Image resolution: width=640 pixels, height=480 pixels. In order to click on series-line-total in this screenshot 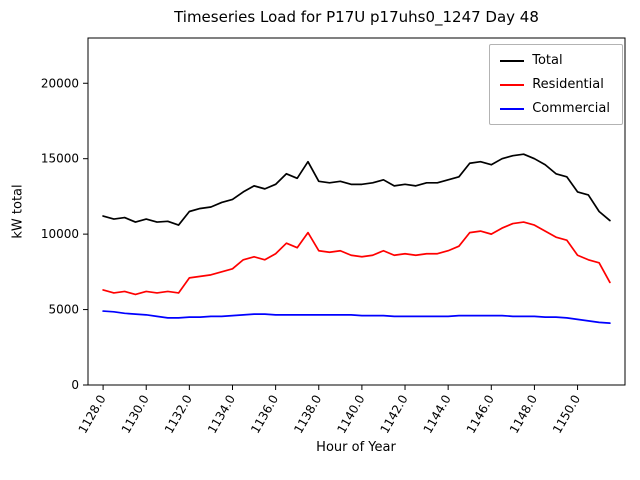, I will do `click(356, 189)`.